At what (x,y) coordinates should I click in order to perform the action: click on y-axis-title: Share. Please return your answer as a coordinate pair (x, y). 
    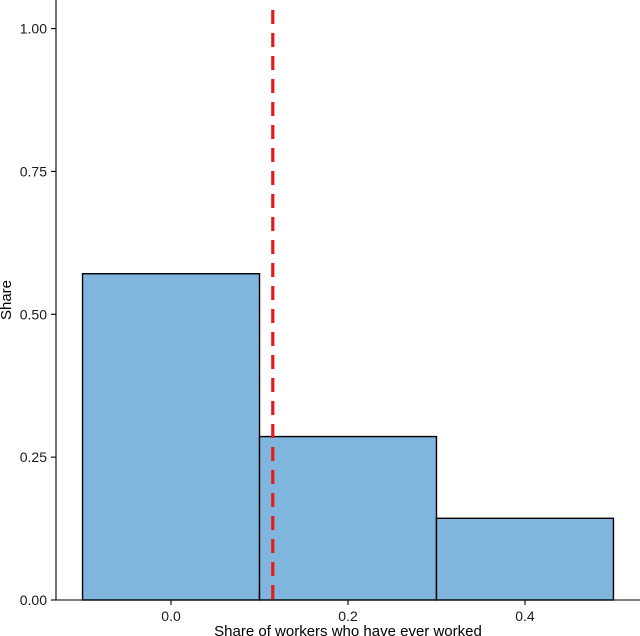
    Looking at the image, I should click on (7, 300).